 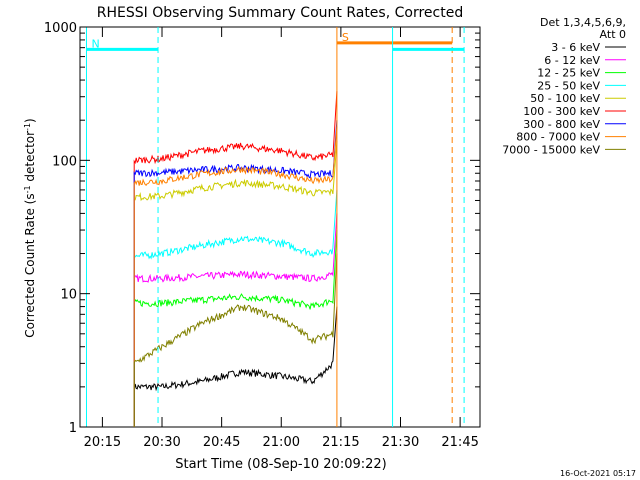 What do you see at coordinates (161, 442) in the screenshot?
I see `x-tick-label: 20:30` at bounding box center [161, 442].